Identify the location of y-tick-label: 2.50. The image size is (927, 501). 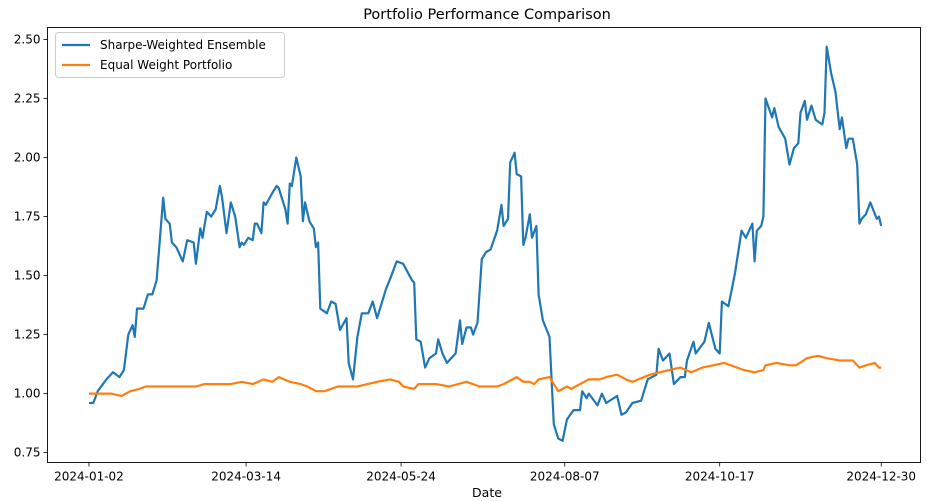
(27, 40).